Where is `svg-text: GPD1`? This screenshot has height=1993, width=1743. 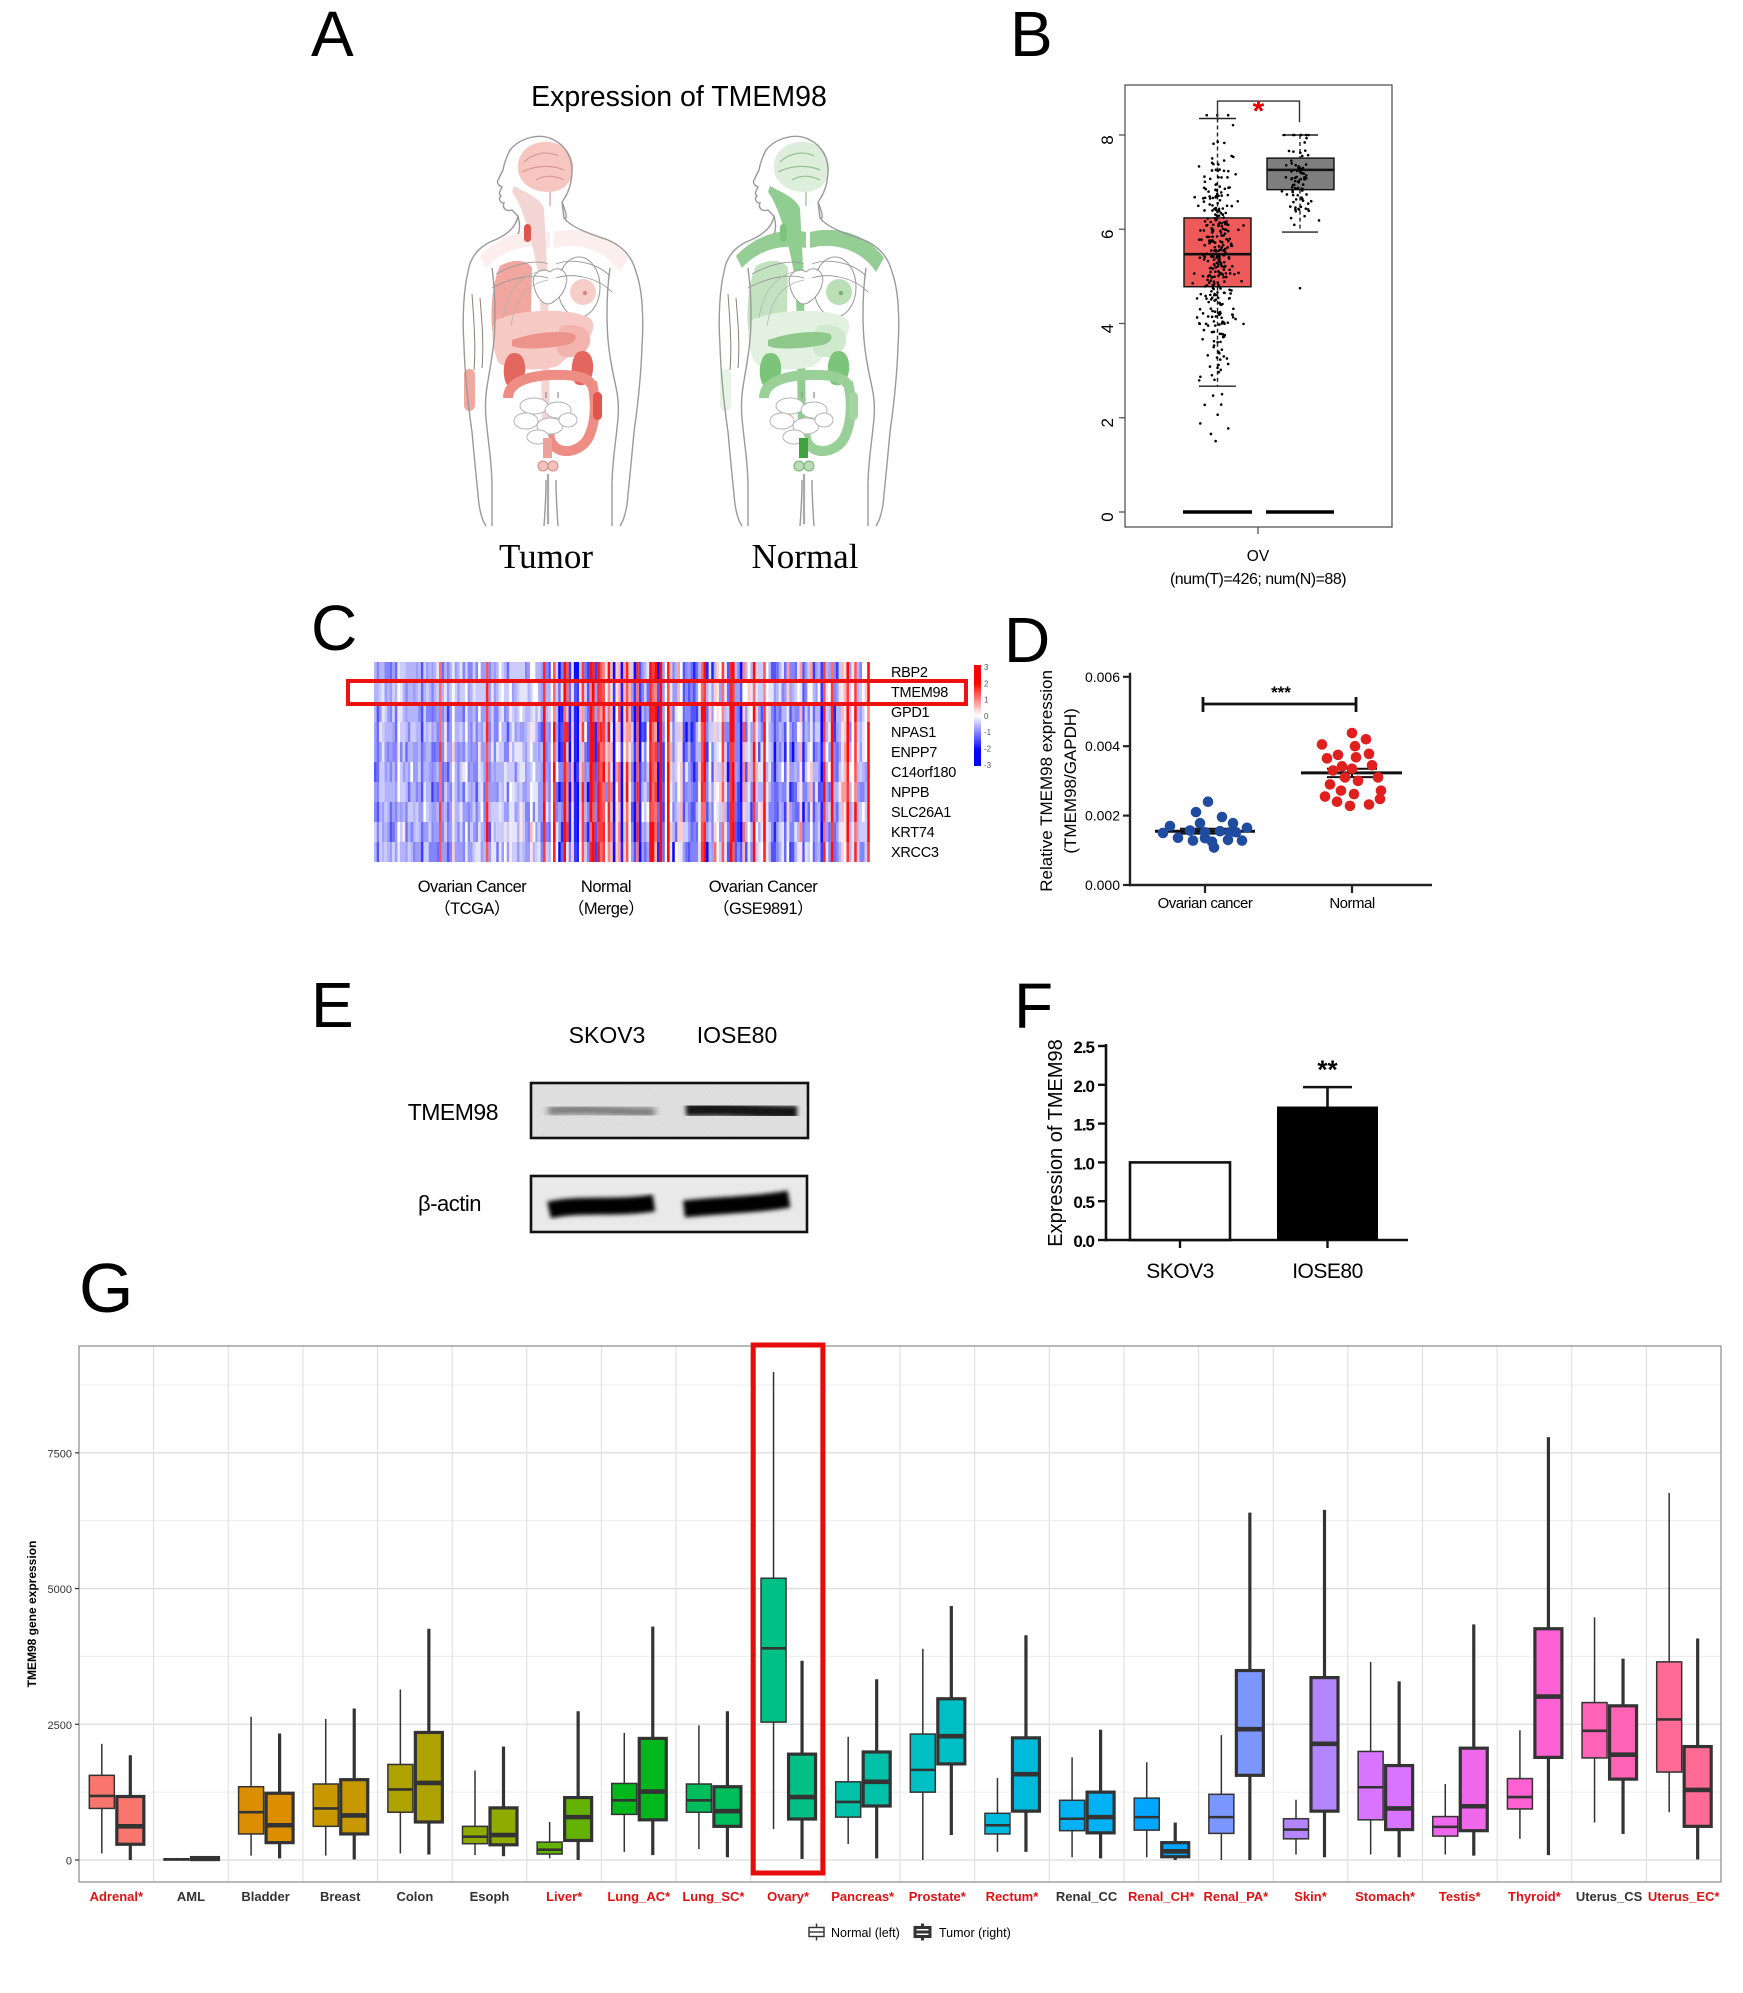
svg-text: GPD1 is located at coordinates (910, 713).